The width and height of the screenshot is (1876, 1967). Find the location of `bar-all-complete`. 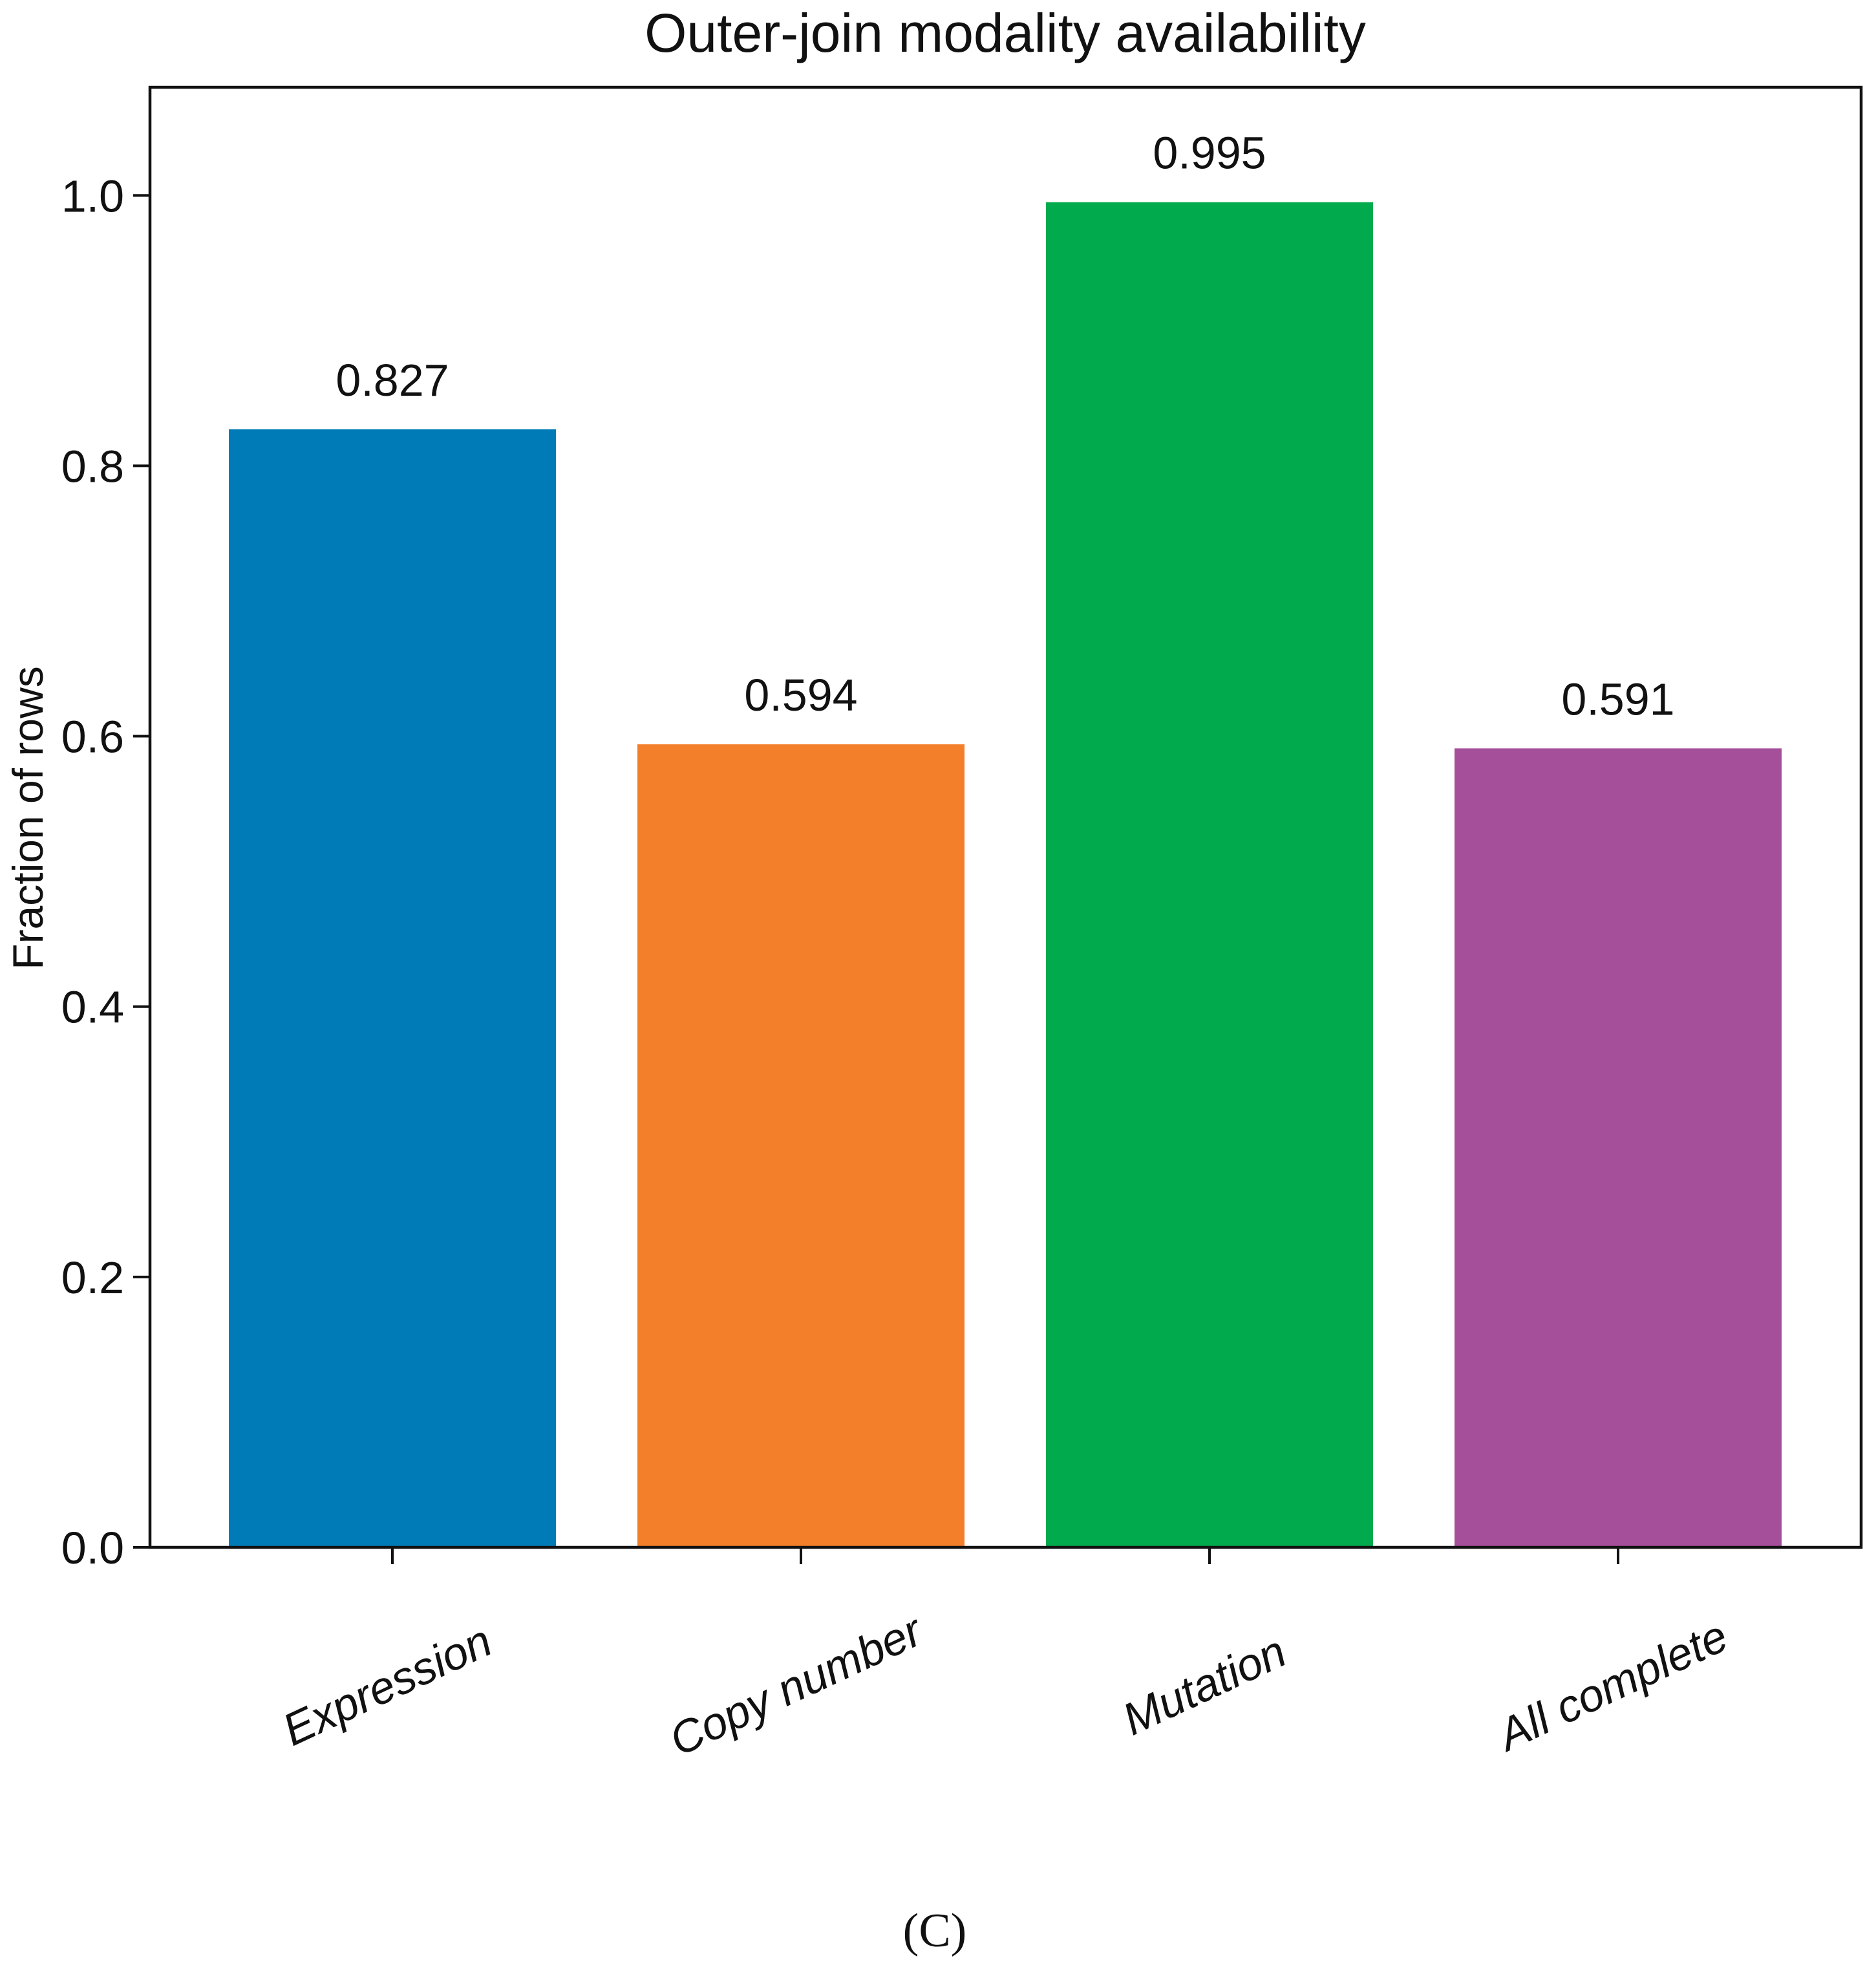

bar-all-complete is located at coordinates (1619, 1147).